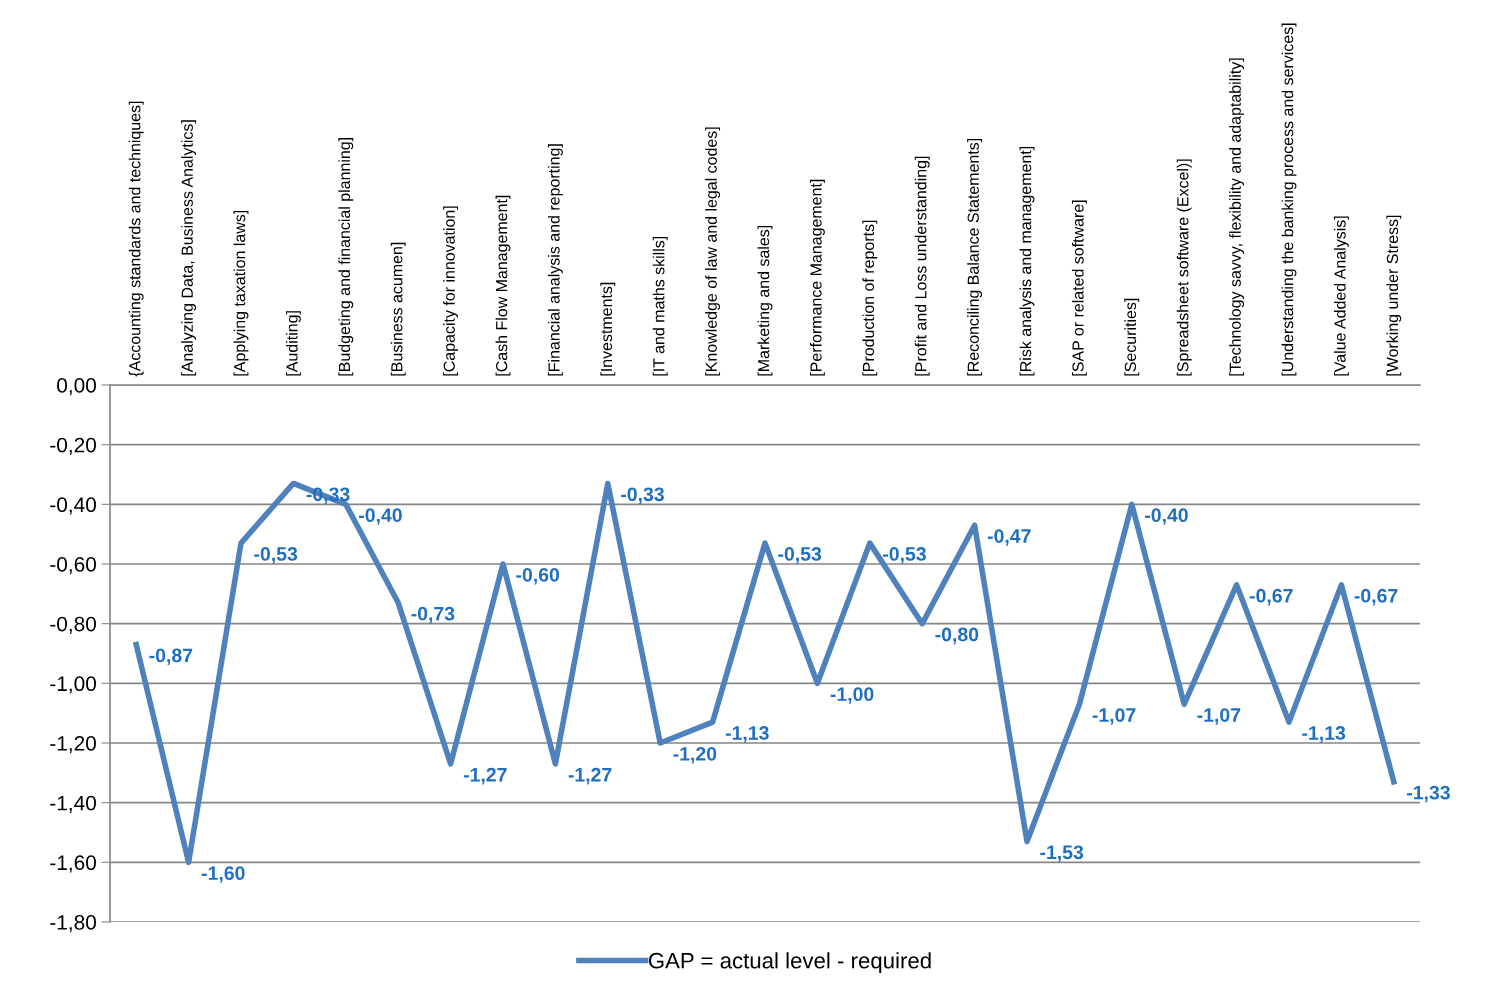 This screenshot has width=1511, height=988. I want to click on x-tick-label: [Profit and Loss understanding], so click(922, 266).